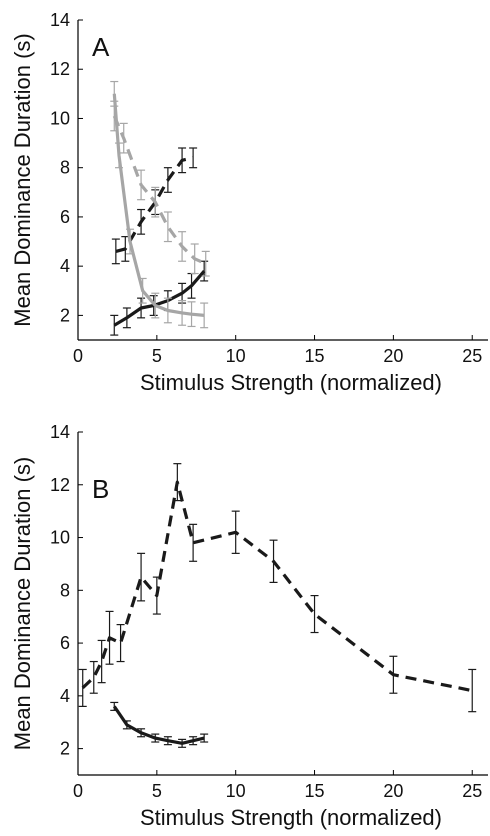  What do you see at coordinates (100, 489) in the screenshot?
I see `panel-label: B` at bounding box center [100, 489].